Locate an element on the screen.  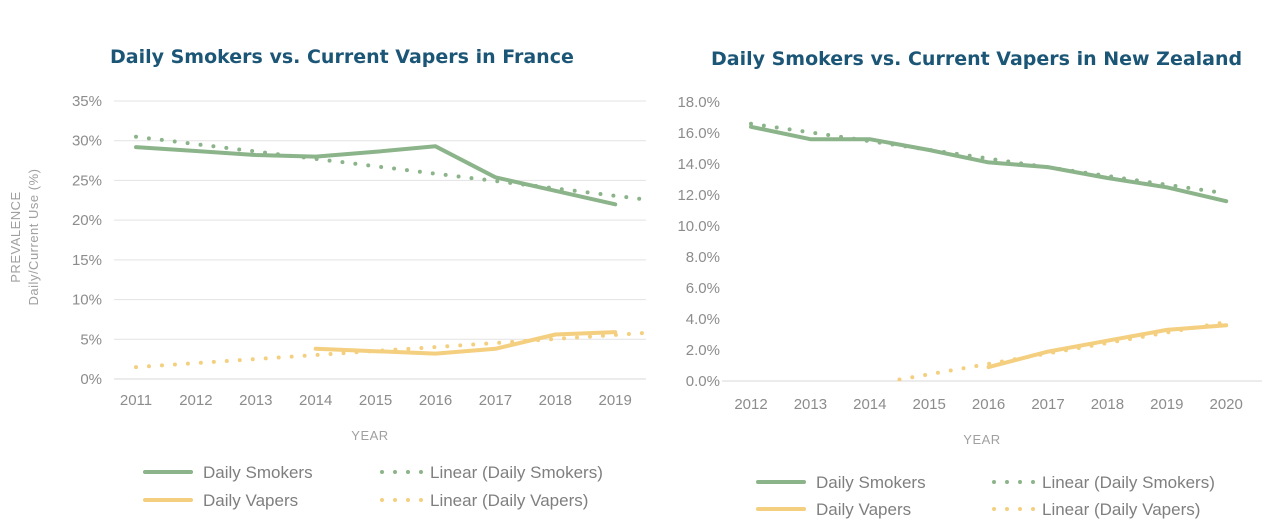
france-y-axis-title: Daily/Current Use (%) is located at coordinates (33, 237).